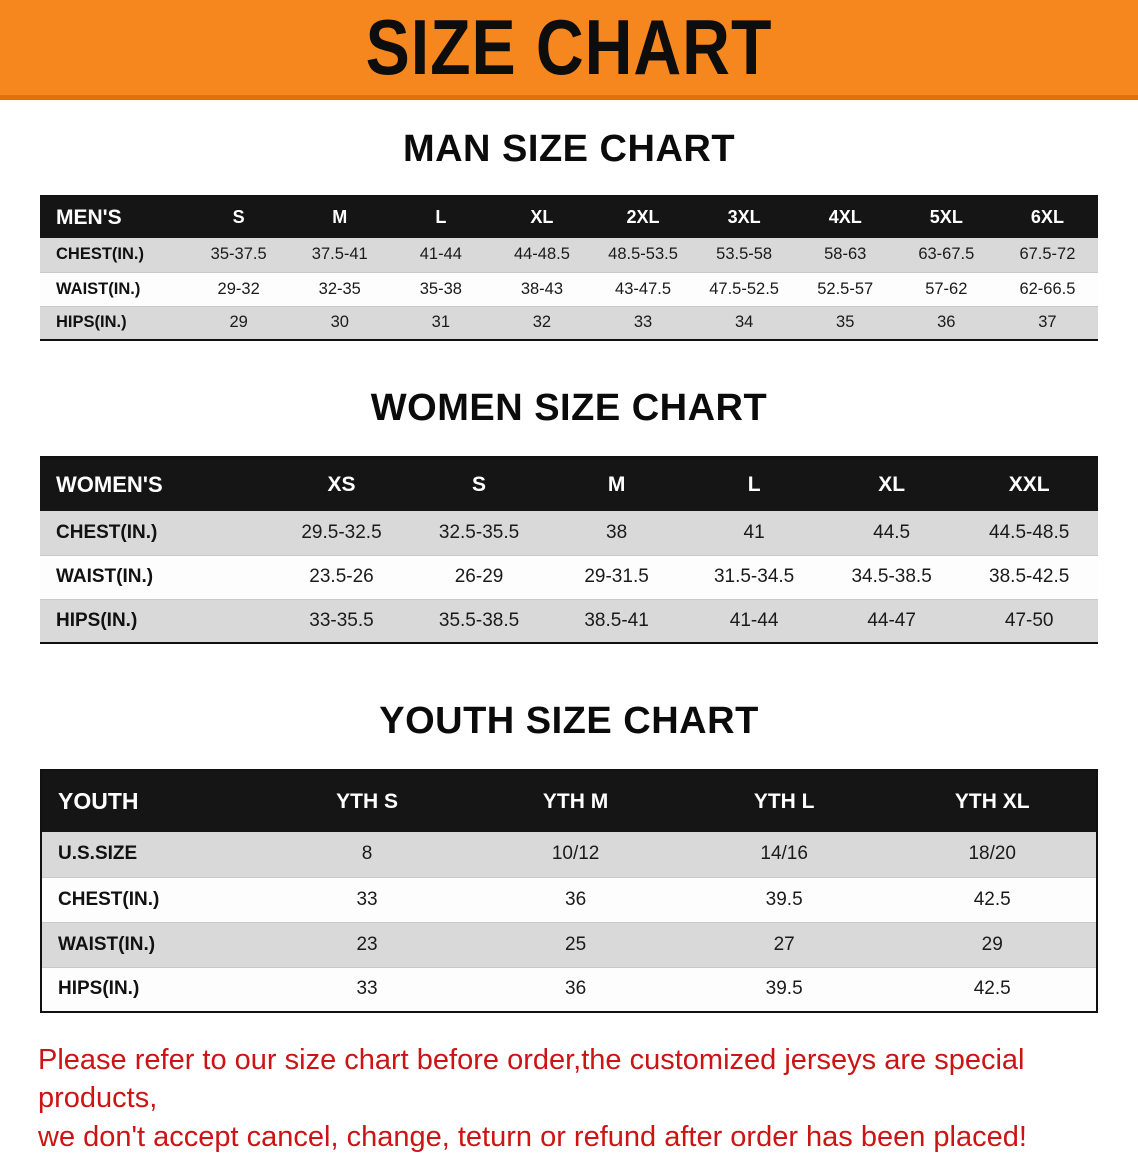 The width and height of the screenshot is (1138, 1156). What do you see at coordinates (575, 801) in the screenshot?
I see `size-column-header: YTH M` at bounding box center [575, 801].